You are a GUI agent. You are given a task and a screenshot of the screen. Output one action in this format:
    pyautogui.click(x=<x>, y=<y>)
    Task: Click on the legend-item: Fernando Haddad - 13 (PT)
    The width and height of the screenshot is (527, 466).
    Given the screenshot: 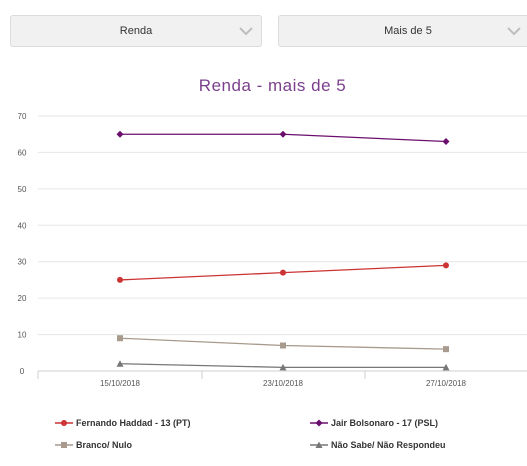 What is the action you would take?
    pyautogui.click(x=123, y=423)
    